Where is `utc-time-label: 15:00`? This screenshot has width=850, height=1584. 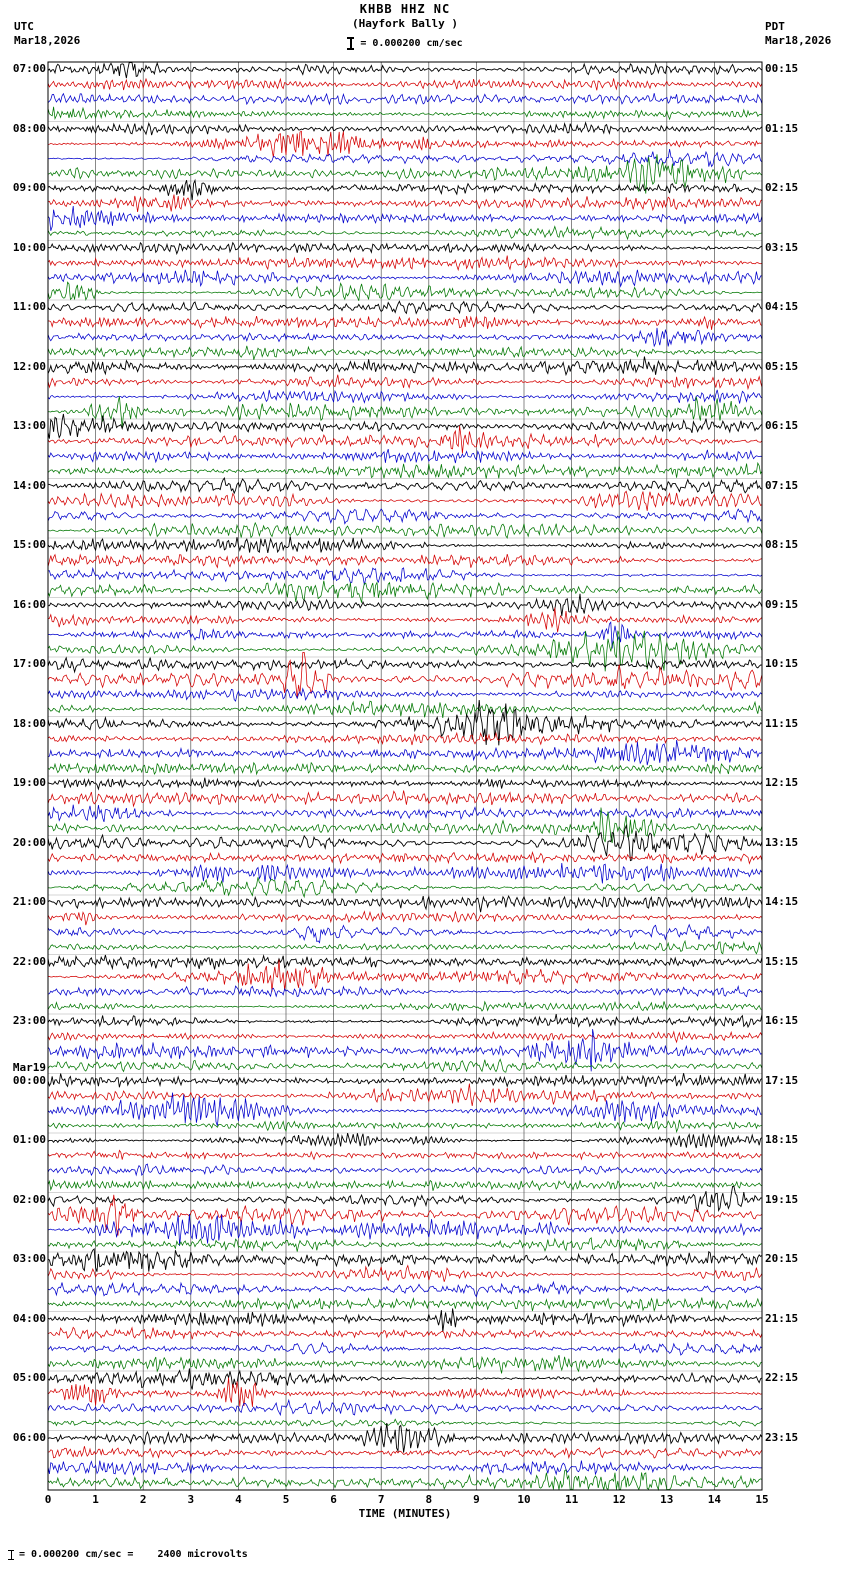
utc-time-label: 15:00 is located at coordinates (24, 544).